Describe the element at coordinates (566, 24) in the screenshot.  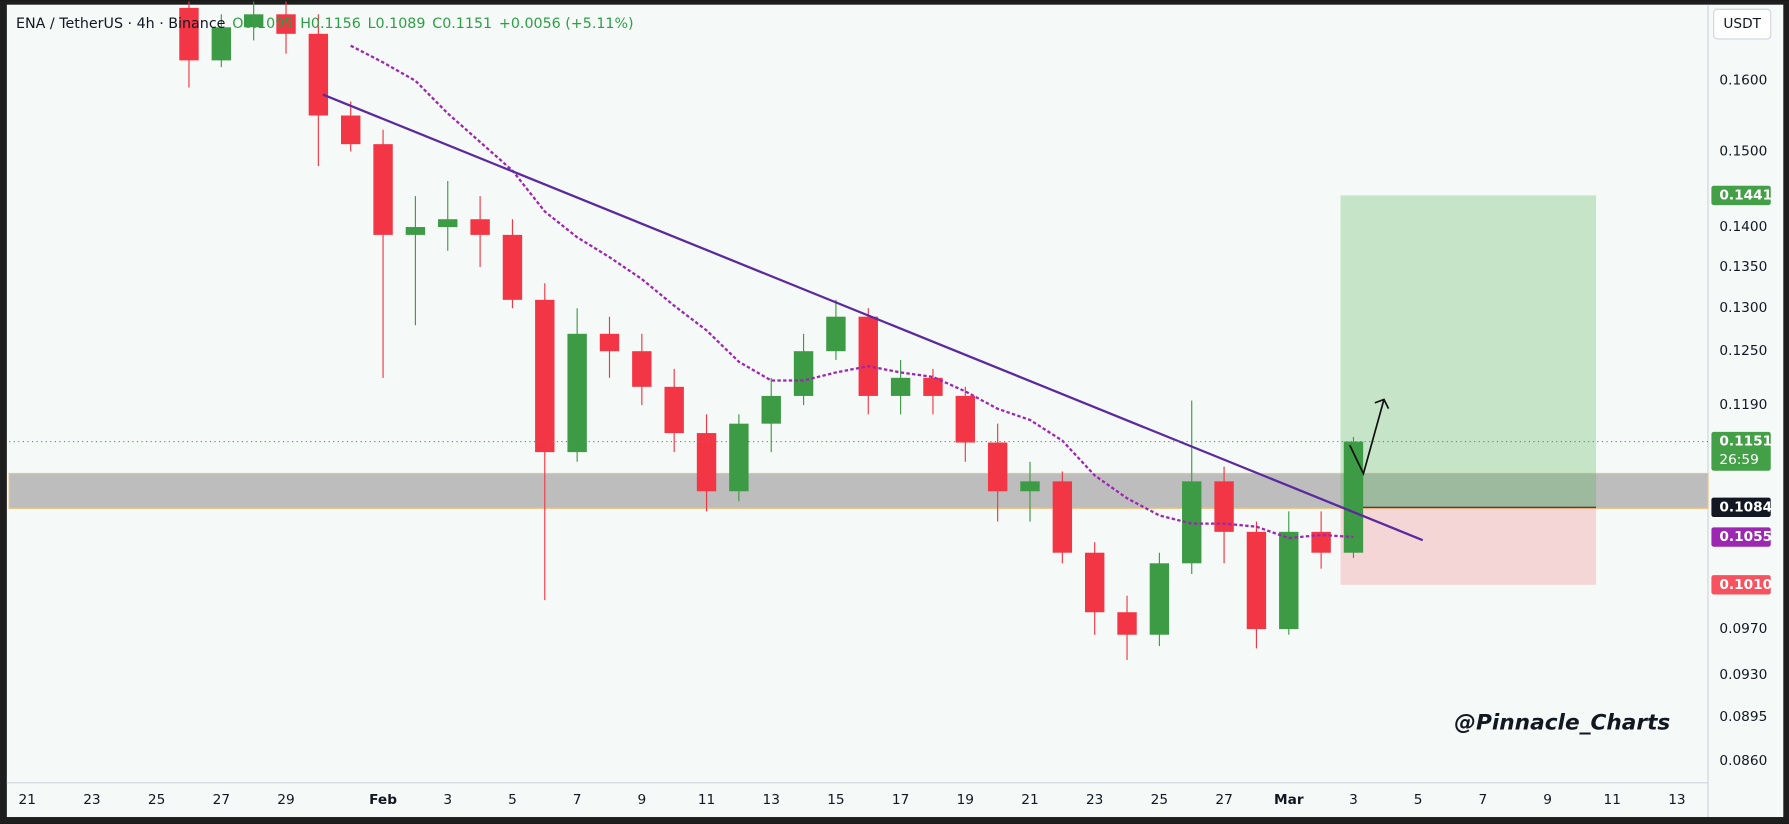
I see `header-field: +0.0056 (+5.11%)` at that location.